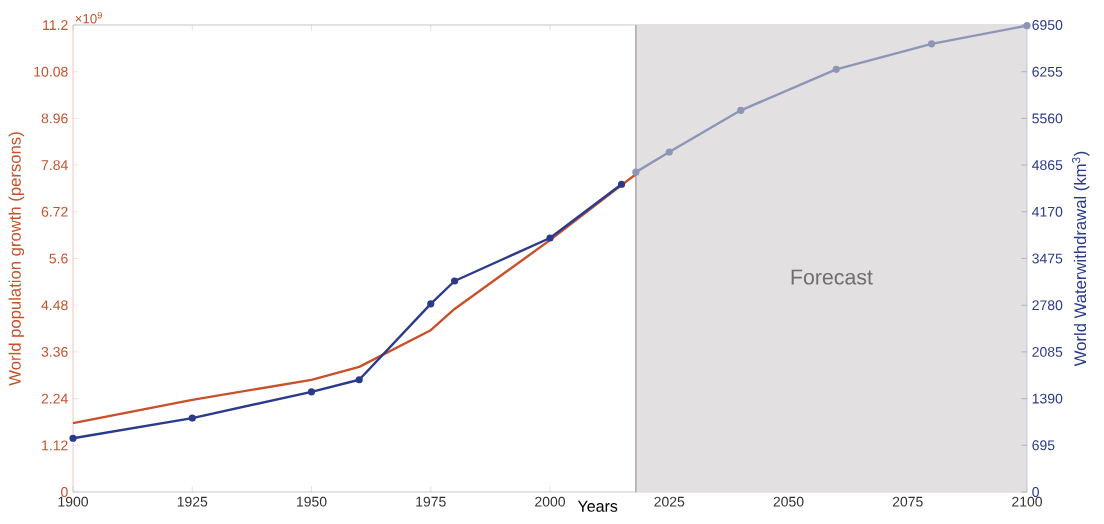  What do you see at coordinates (73, 501) in the screenshot?
I see `x-tick-label: 1900` at bounding box center [73, 501].